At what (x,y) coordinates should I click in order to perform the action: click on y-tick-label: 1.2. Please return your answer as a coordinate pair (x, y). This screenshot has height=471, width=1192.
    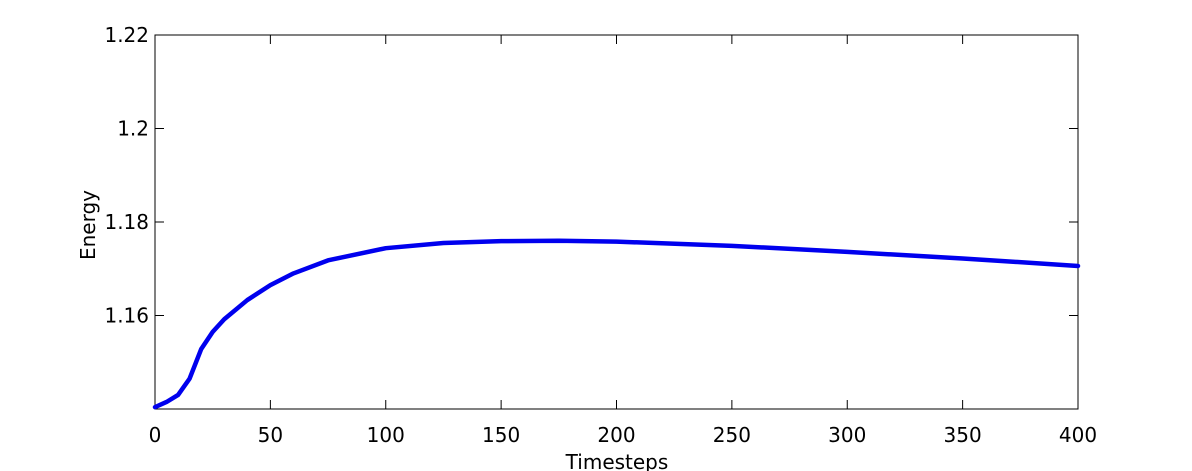
    Looking at the image, I should click on (133, 129).